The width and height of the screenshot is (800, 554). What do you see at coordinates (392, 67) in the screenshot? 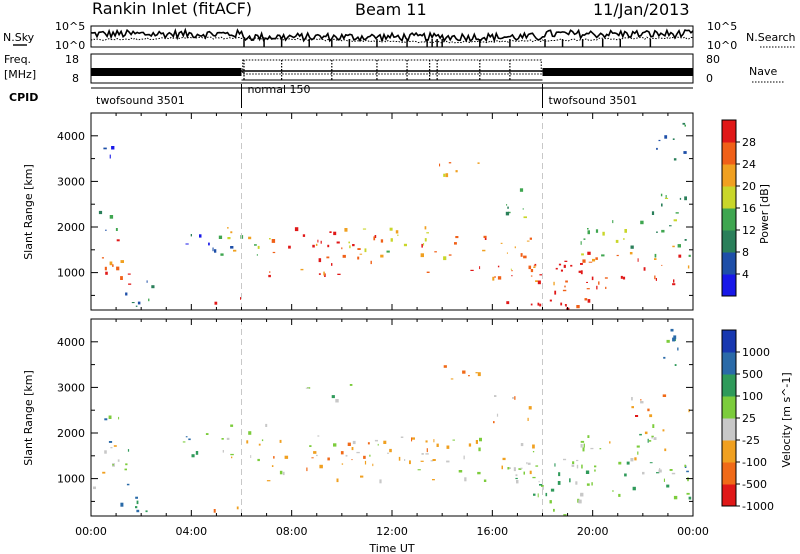
I see `nave-trace` at bounding box center [392, 67].